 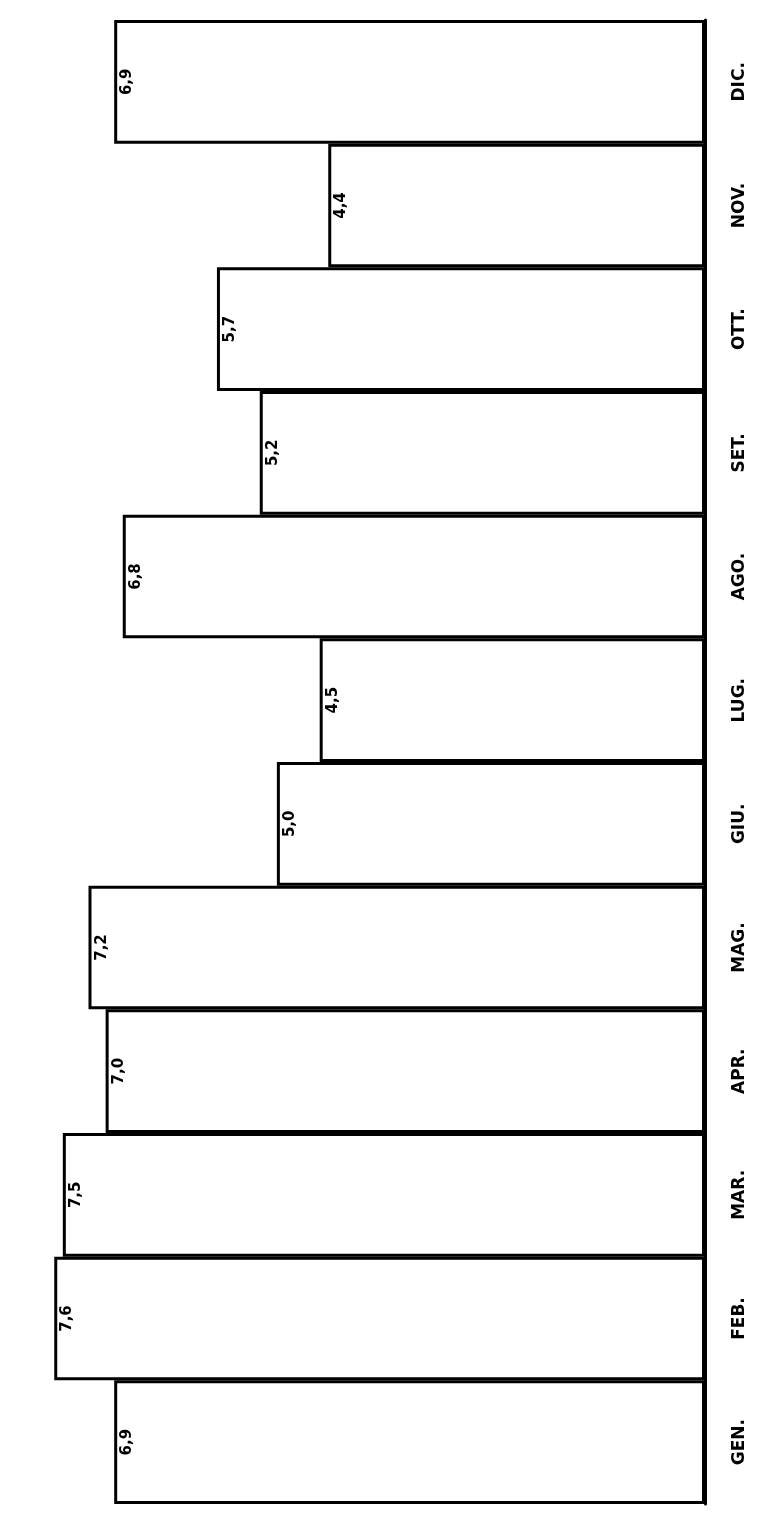 I want to click on data-label: 5,7, so click(x=228, y=329).